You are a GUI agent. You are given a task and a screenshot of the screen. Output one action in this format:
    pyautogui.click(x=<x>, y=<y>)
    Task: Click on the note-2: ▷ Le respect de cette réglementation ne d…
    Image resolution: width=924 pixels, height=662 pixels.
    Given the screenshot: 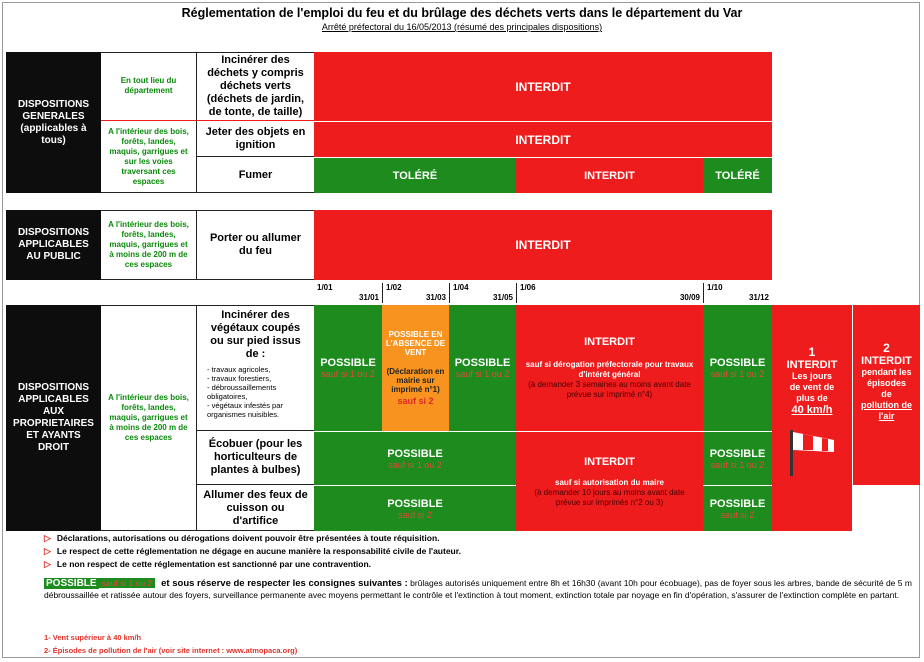 What is the action you would take?
    pyautogui.click(x=252, y=551)
    